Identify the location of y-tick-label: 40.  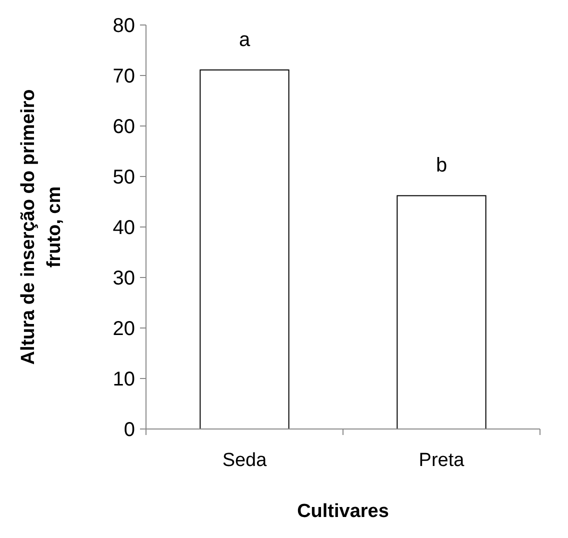
(123, 228).